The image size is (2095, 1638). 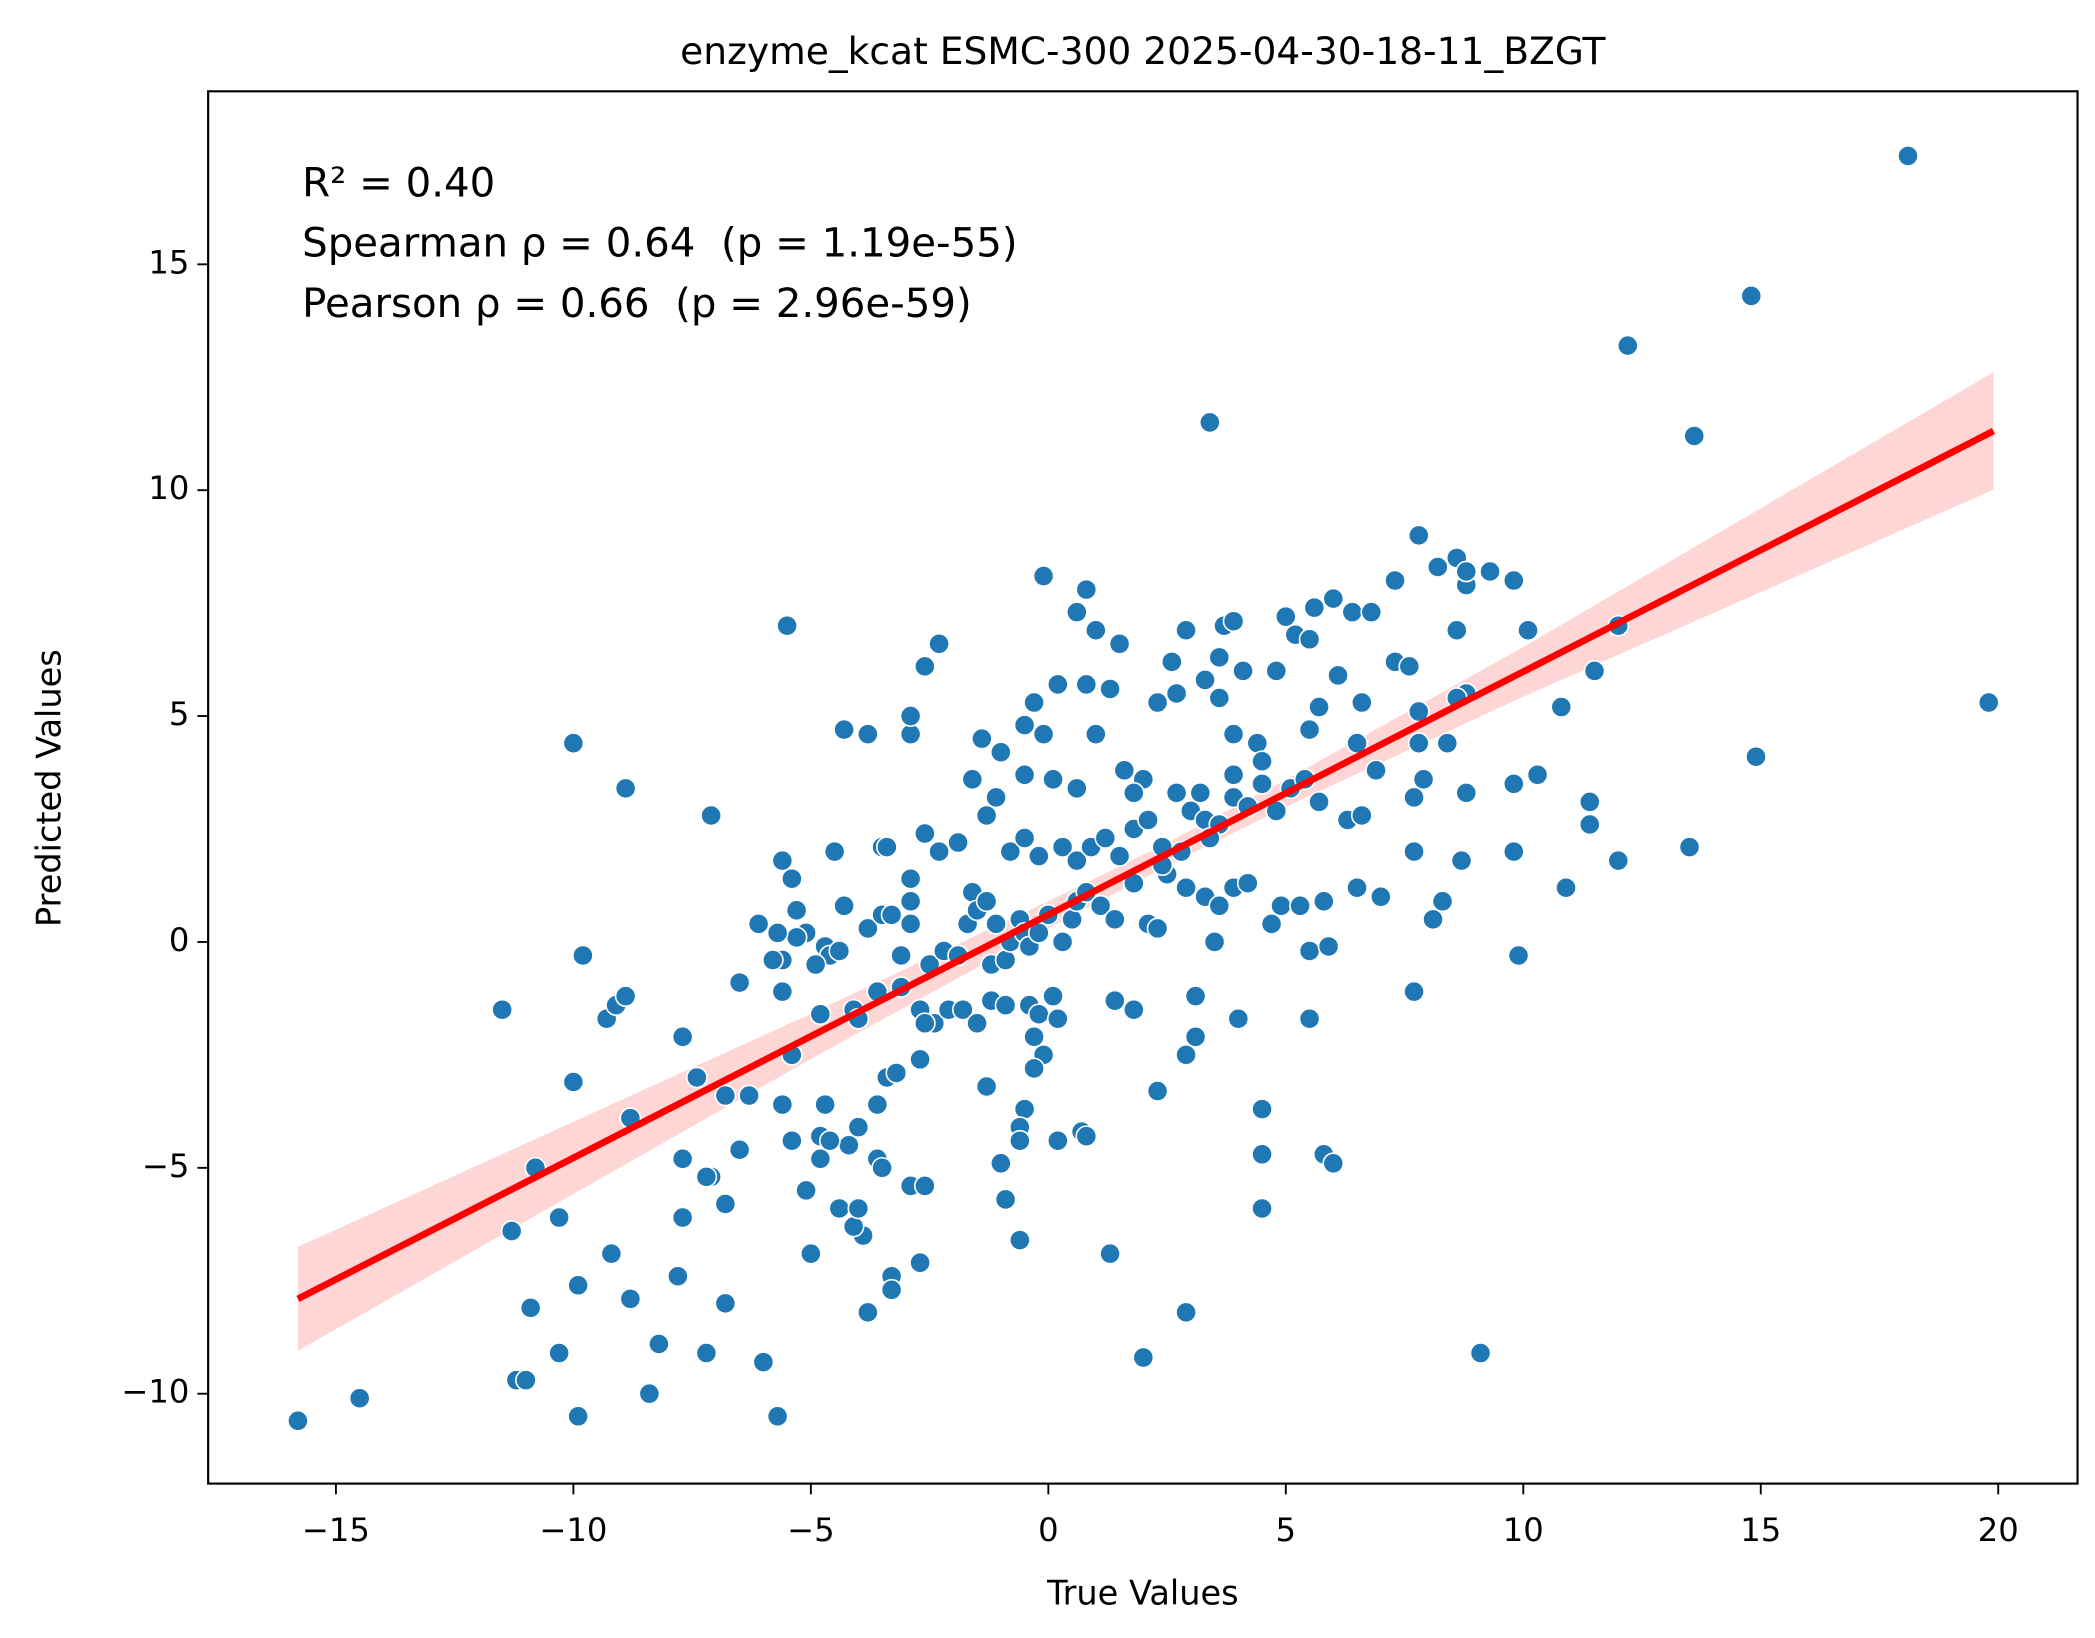 I want to click on y-axis-label: Predicted Values, so click(x=49, y=788).